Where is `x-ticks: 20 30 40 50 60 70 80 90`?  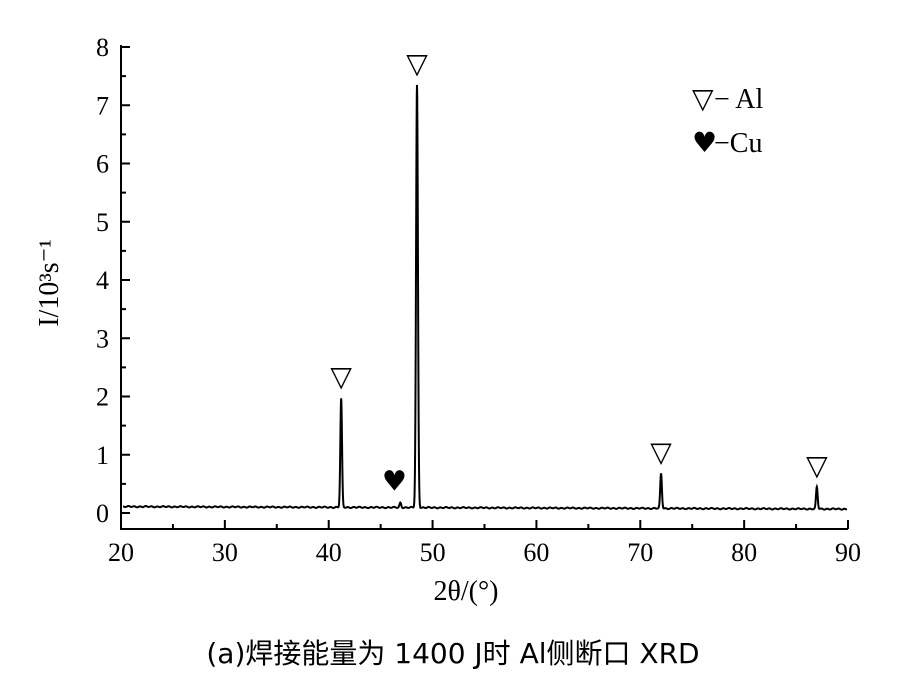
x-ticks: 20 30 40 50 60 70 80 90 is located at coordinates (484, 543).